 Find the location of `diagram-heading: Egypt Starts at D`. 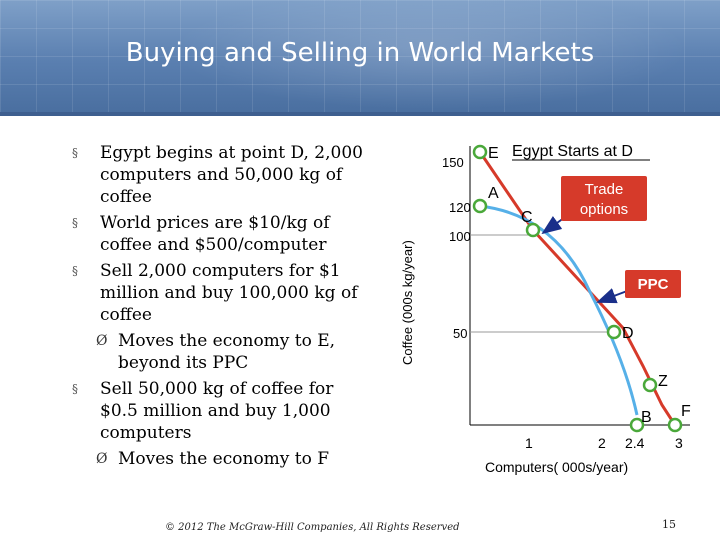

diagram-heading: Egypt Starts at D is located at coordinates (572, 151).